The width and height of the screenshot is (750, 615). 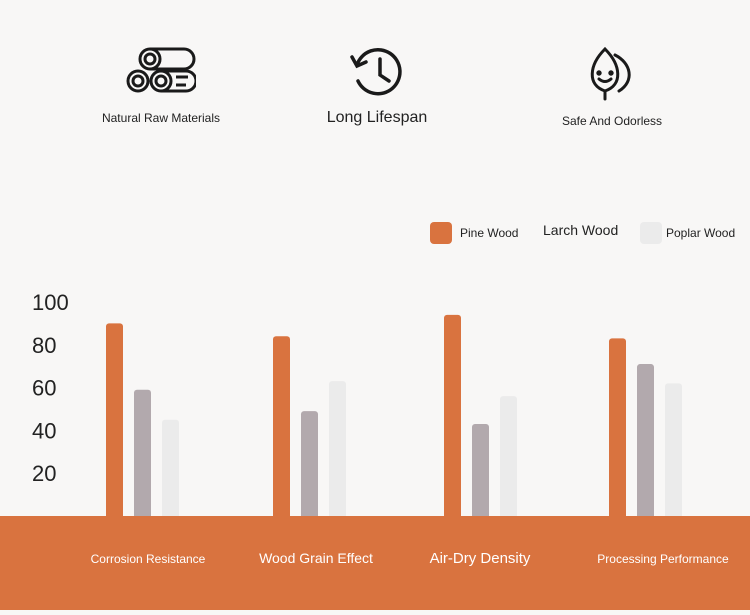 What do you see at coordinates (44, 473) in the screenshot?
I see `y-tick-label: 20` at bounding box center [44, 473].